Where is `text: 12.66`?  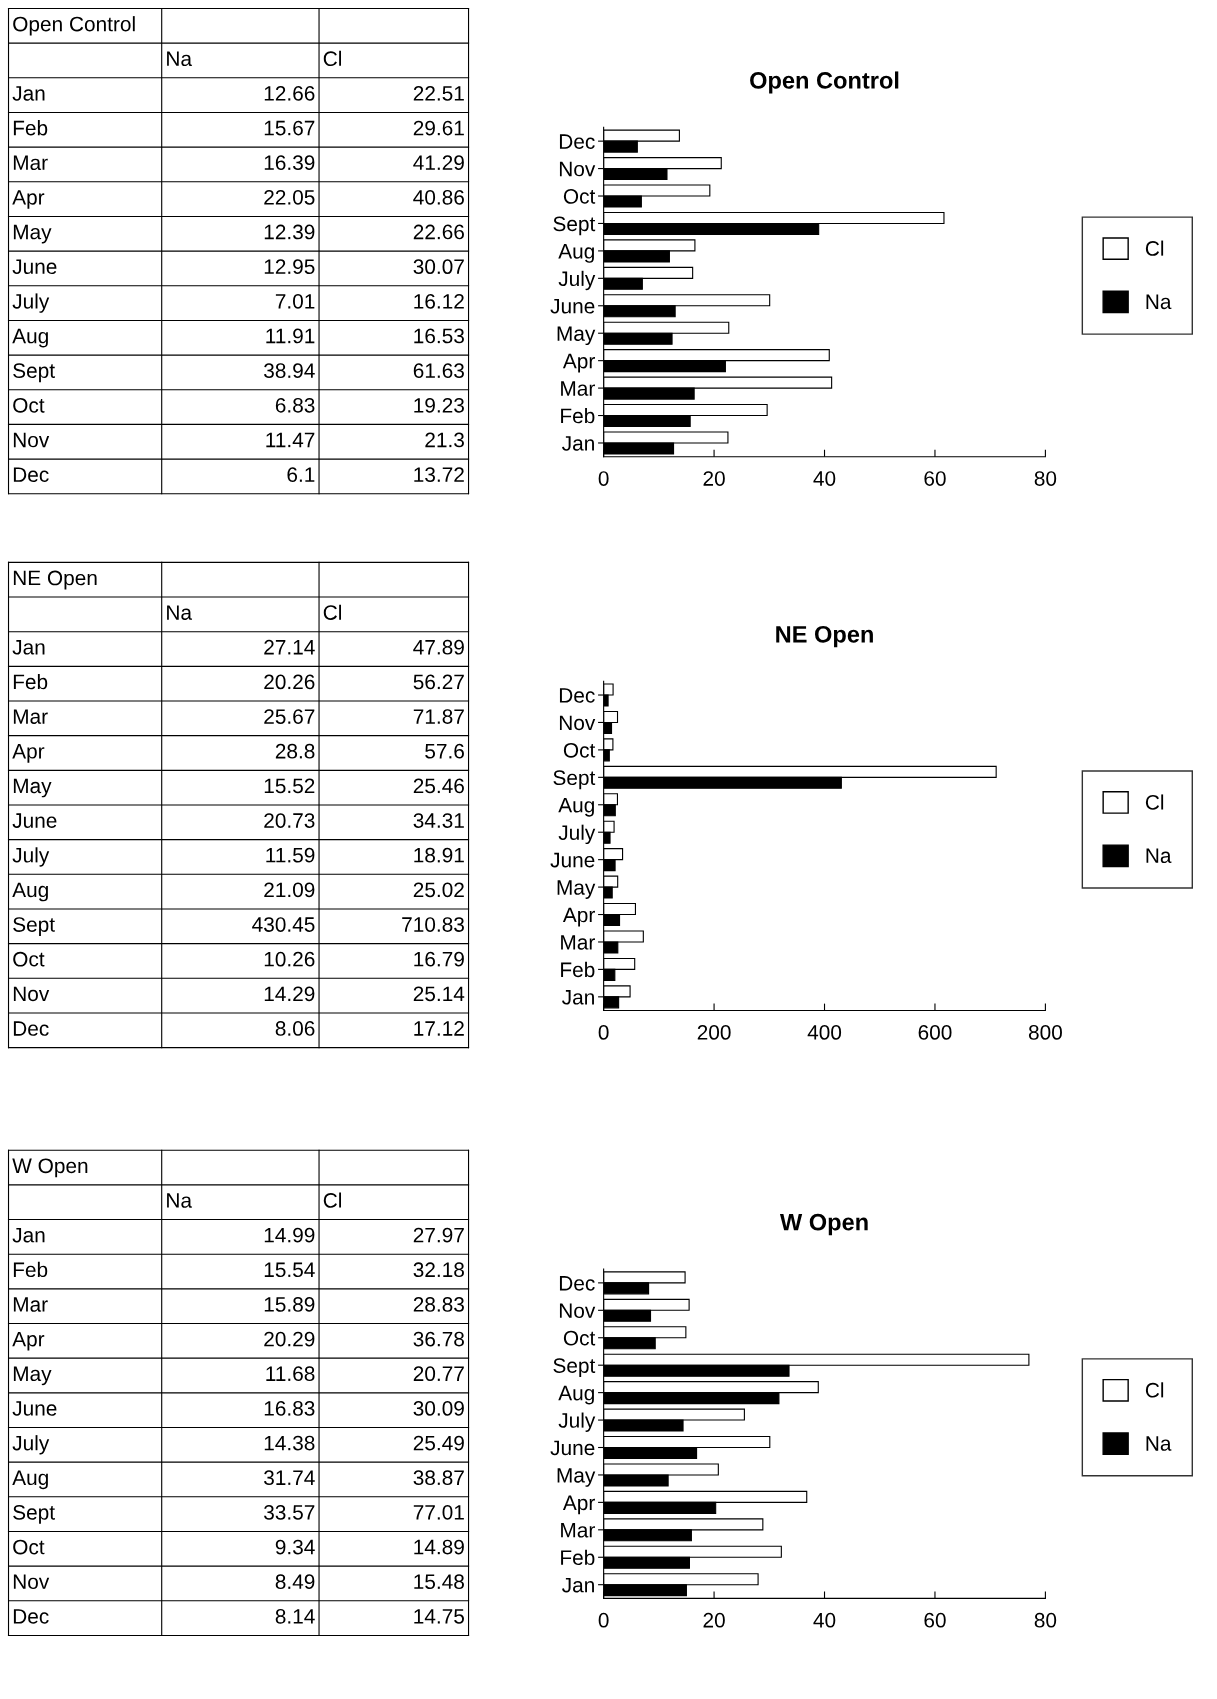
text: 12.66 is located at coordinates (289, 93).